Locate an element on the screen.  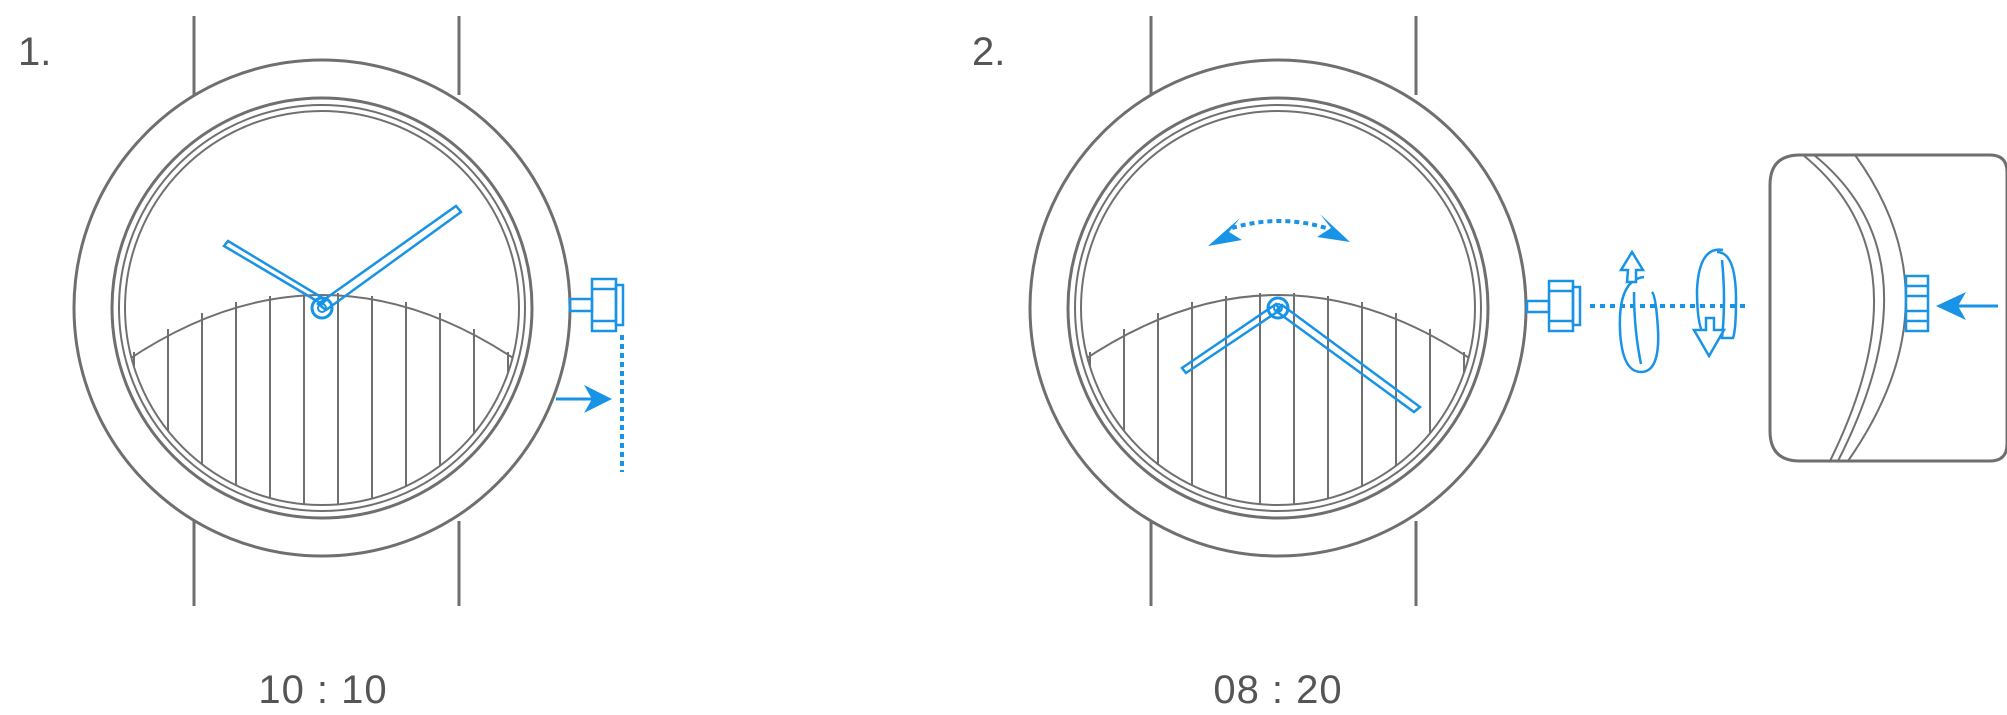
crown-push-detail is located at coordinates (1887, 308).